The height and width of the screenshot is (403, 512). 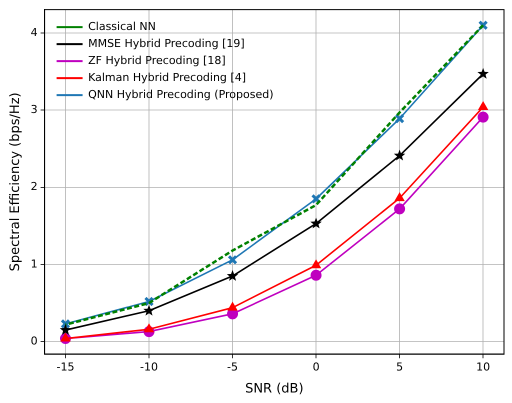 What do you see at coordinates (122, 26) in the screenshot?
I see `legend-label: Classical NN` at bounding box center [122, 26].